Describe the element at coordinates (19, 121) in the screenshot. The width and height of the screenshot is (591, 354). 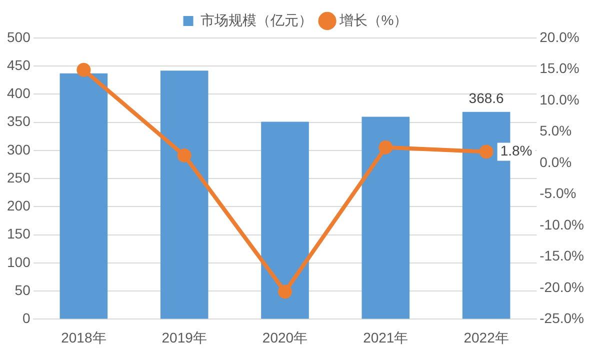
I see `y-tick-label: 350` at that location.